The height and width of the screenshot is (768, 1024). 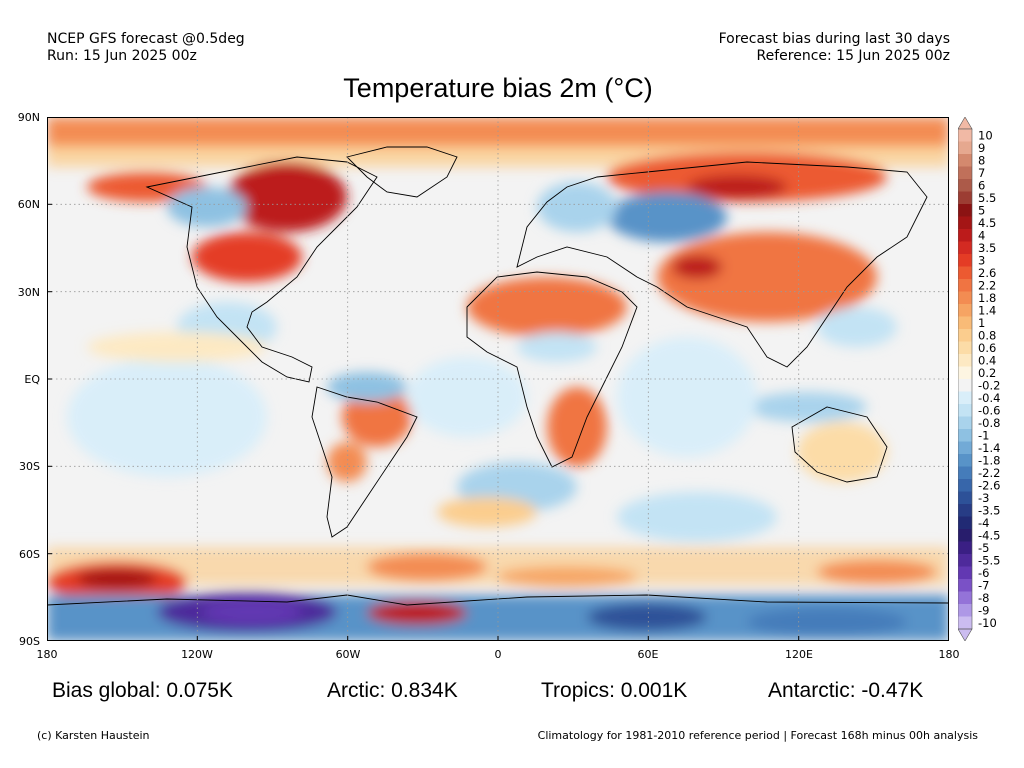 What do you see at coordinates (47, 654) in the screenshot?
I see `lon-label-180w: 180` at bounding box center [47, 654].